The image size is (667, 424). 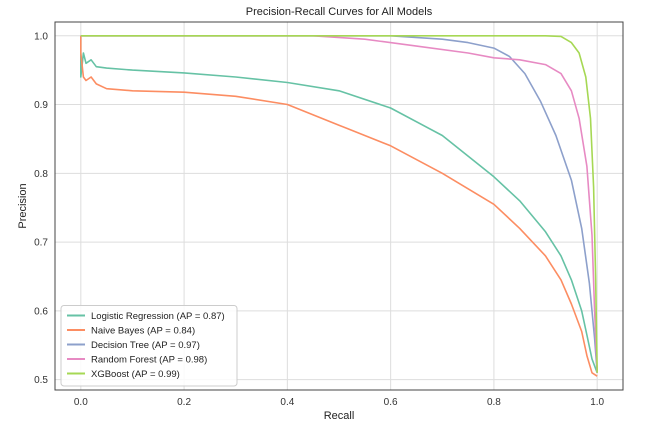 I want to click on y-tick-label: 0.7, so click(x=41, y=243).